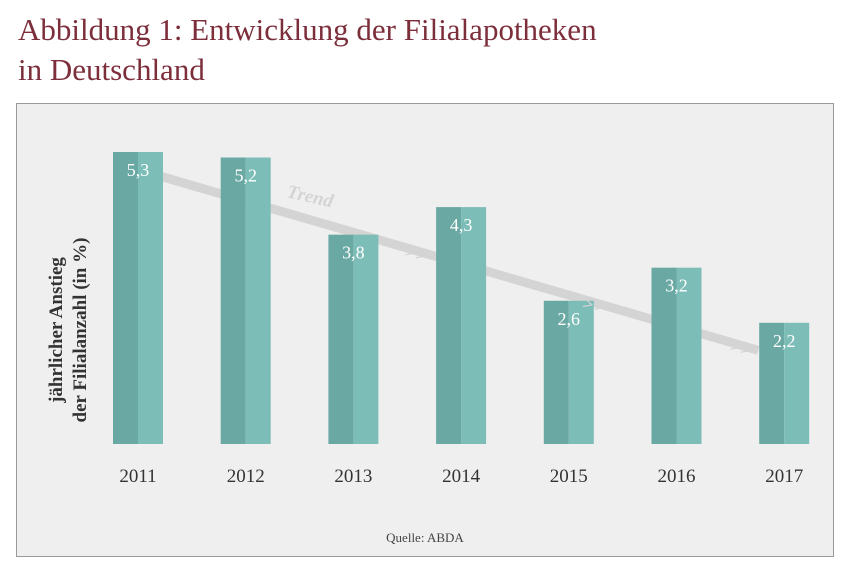  I want to click on bar-value-label: 4,3, so click(461, 225).